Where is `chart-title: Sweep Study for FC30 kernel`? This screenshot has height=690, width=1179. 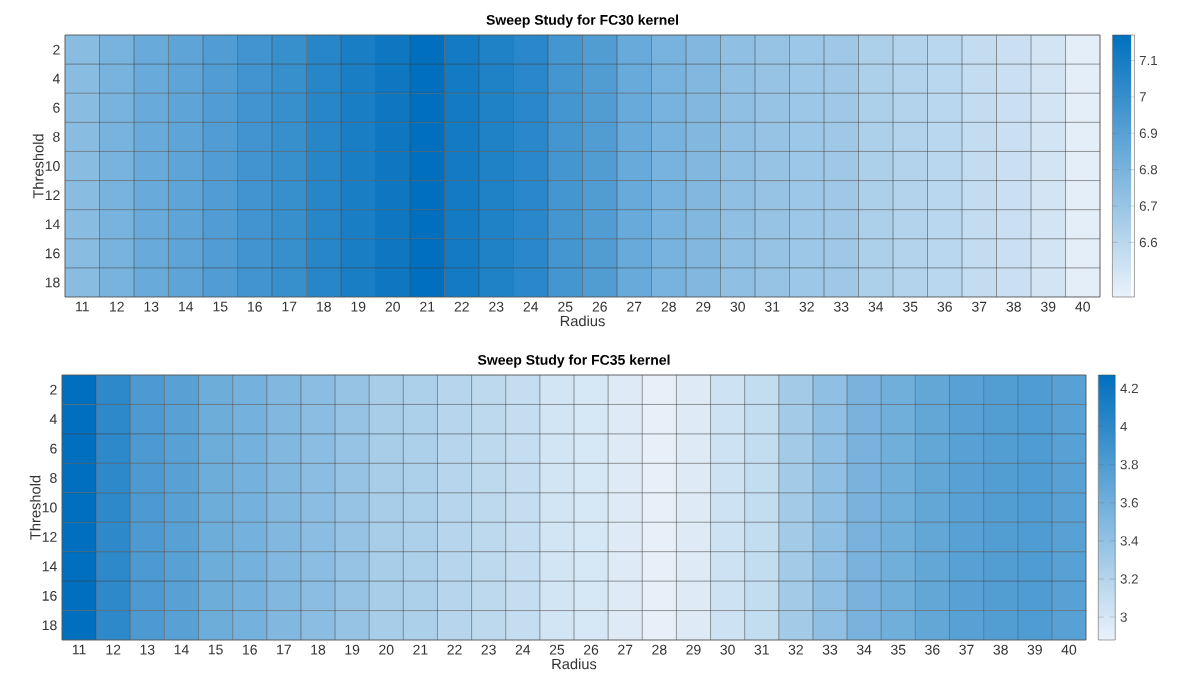
chart-title: Sweep Study for FC30 kernel is located at coordinates (582, 21).